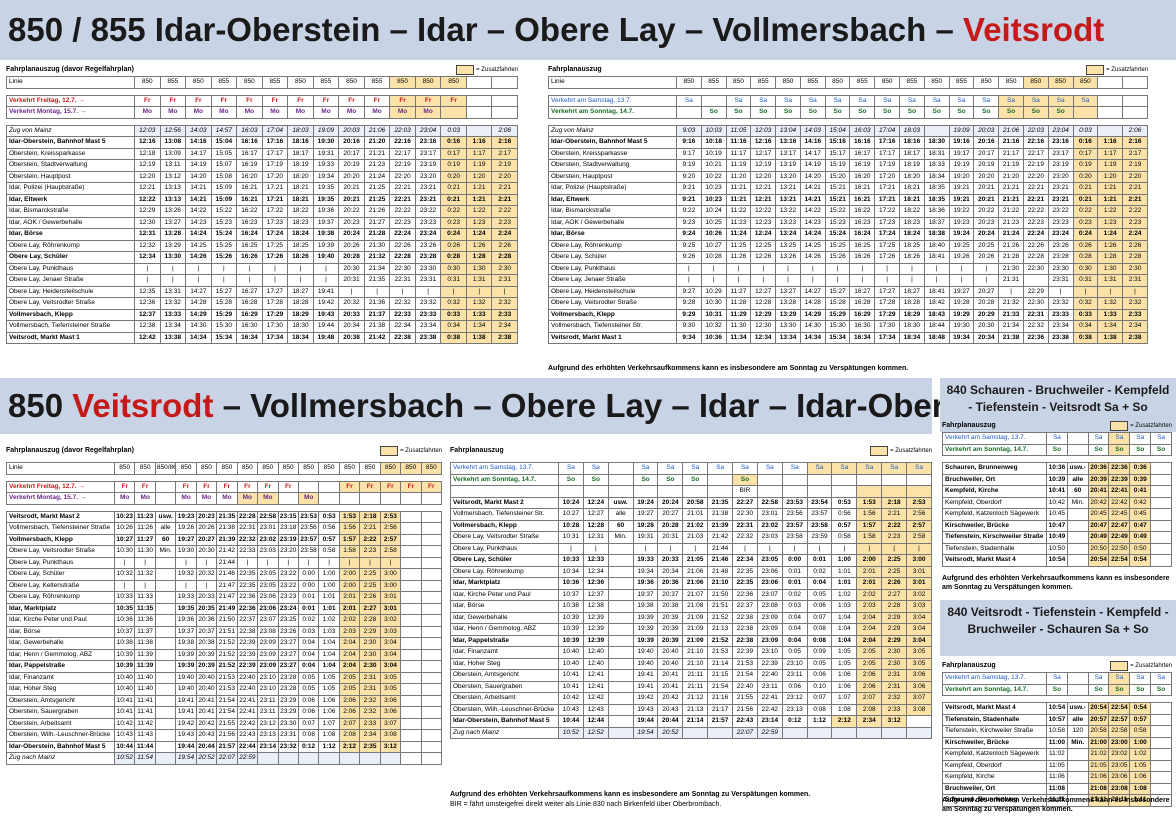 The width and height of the screenshot is (1176, 818). I want to click on time-cell: 15:26, so click(837, 257).